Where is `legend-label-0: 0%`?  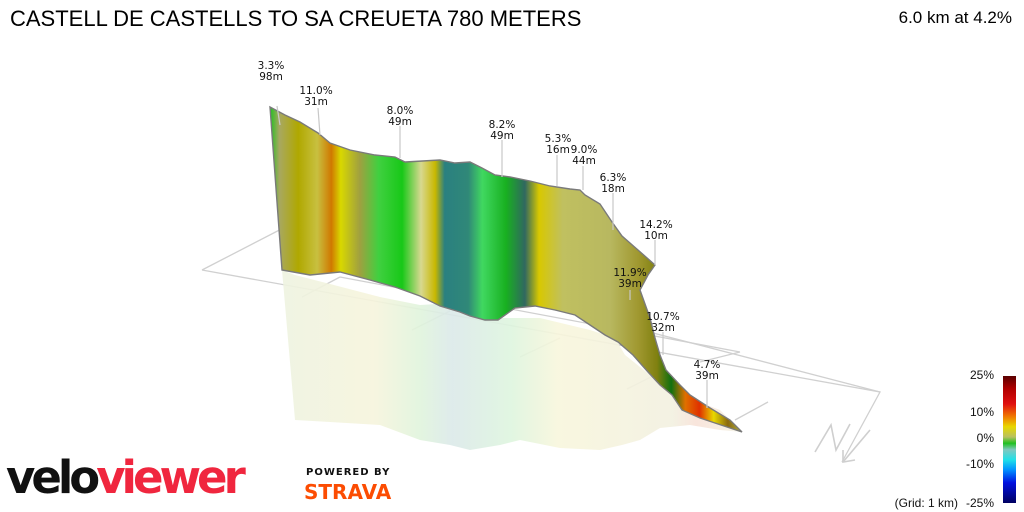
legend-label-0: 0% is located at coordinates (985, 438).